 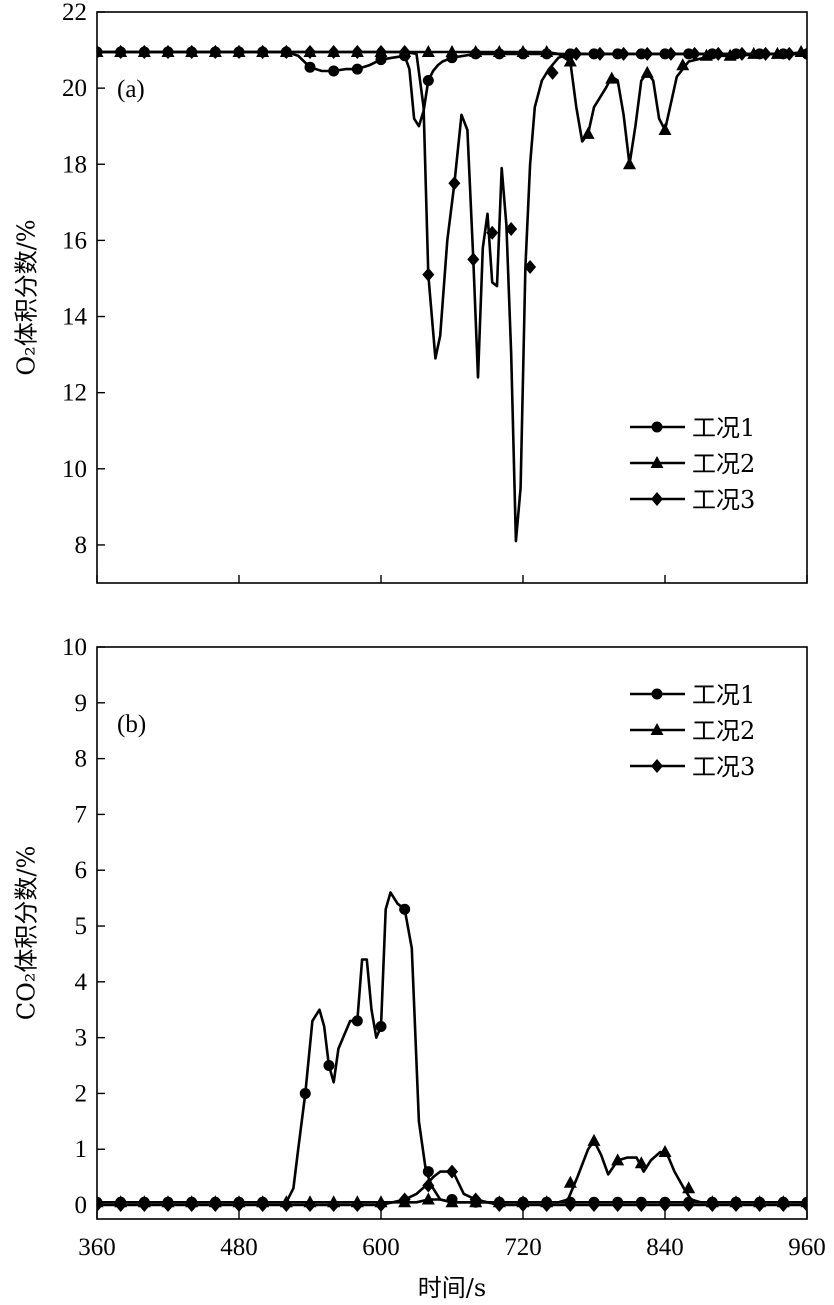 What do you see at coordinates (723, 500) in the screenshot?
I see `legend-label: 工况3` at bounding box center [723, 500].